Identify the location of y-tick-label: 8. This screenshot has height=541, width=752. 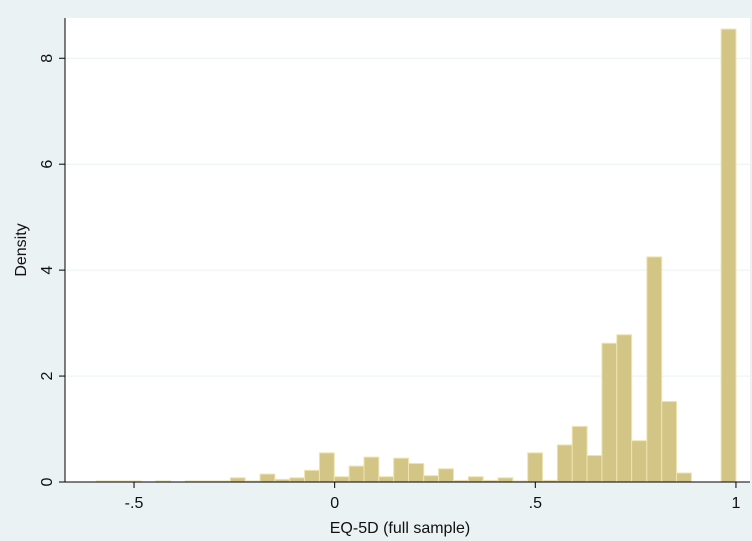
(47, 58).